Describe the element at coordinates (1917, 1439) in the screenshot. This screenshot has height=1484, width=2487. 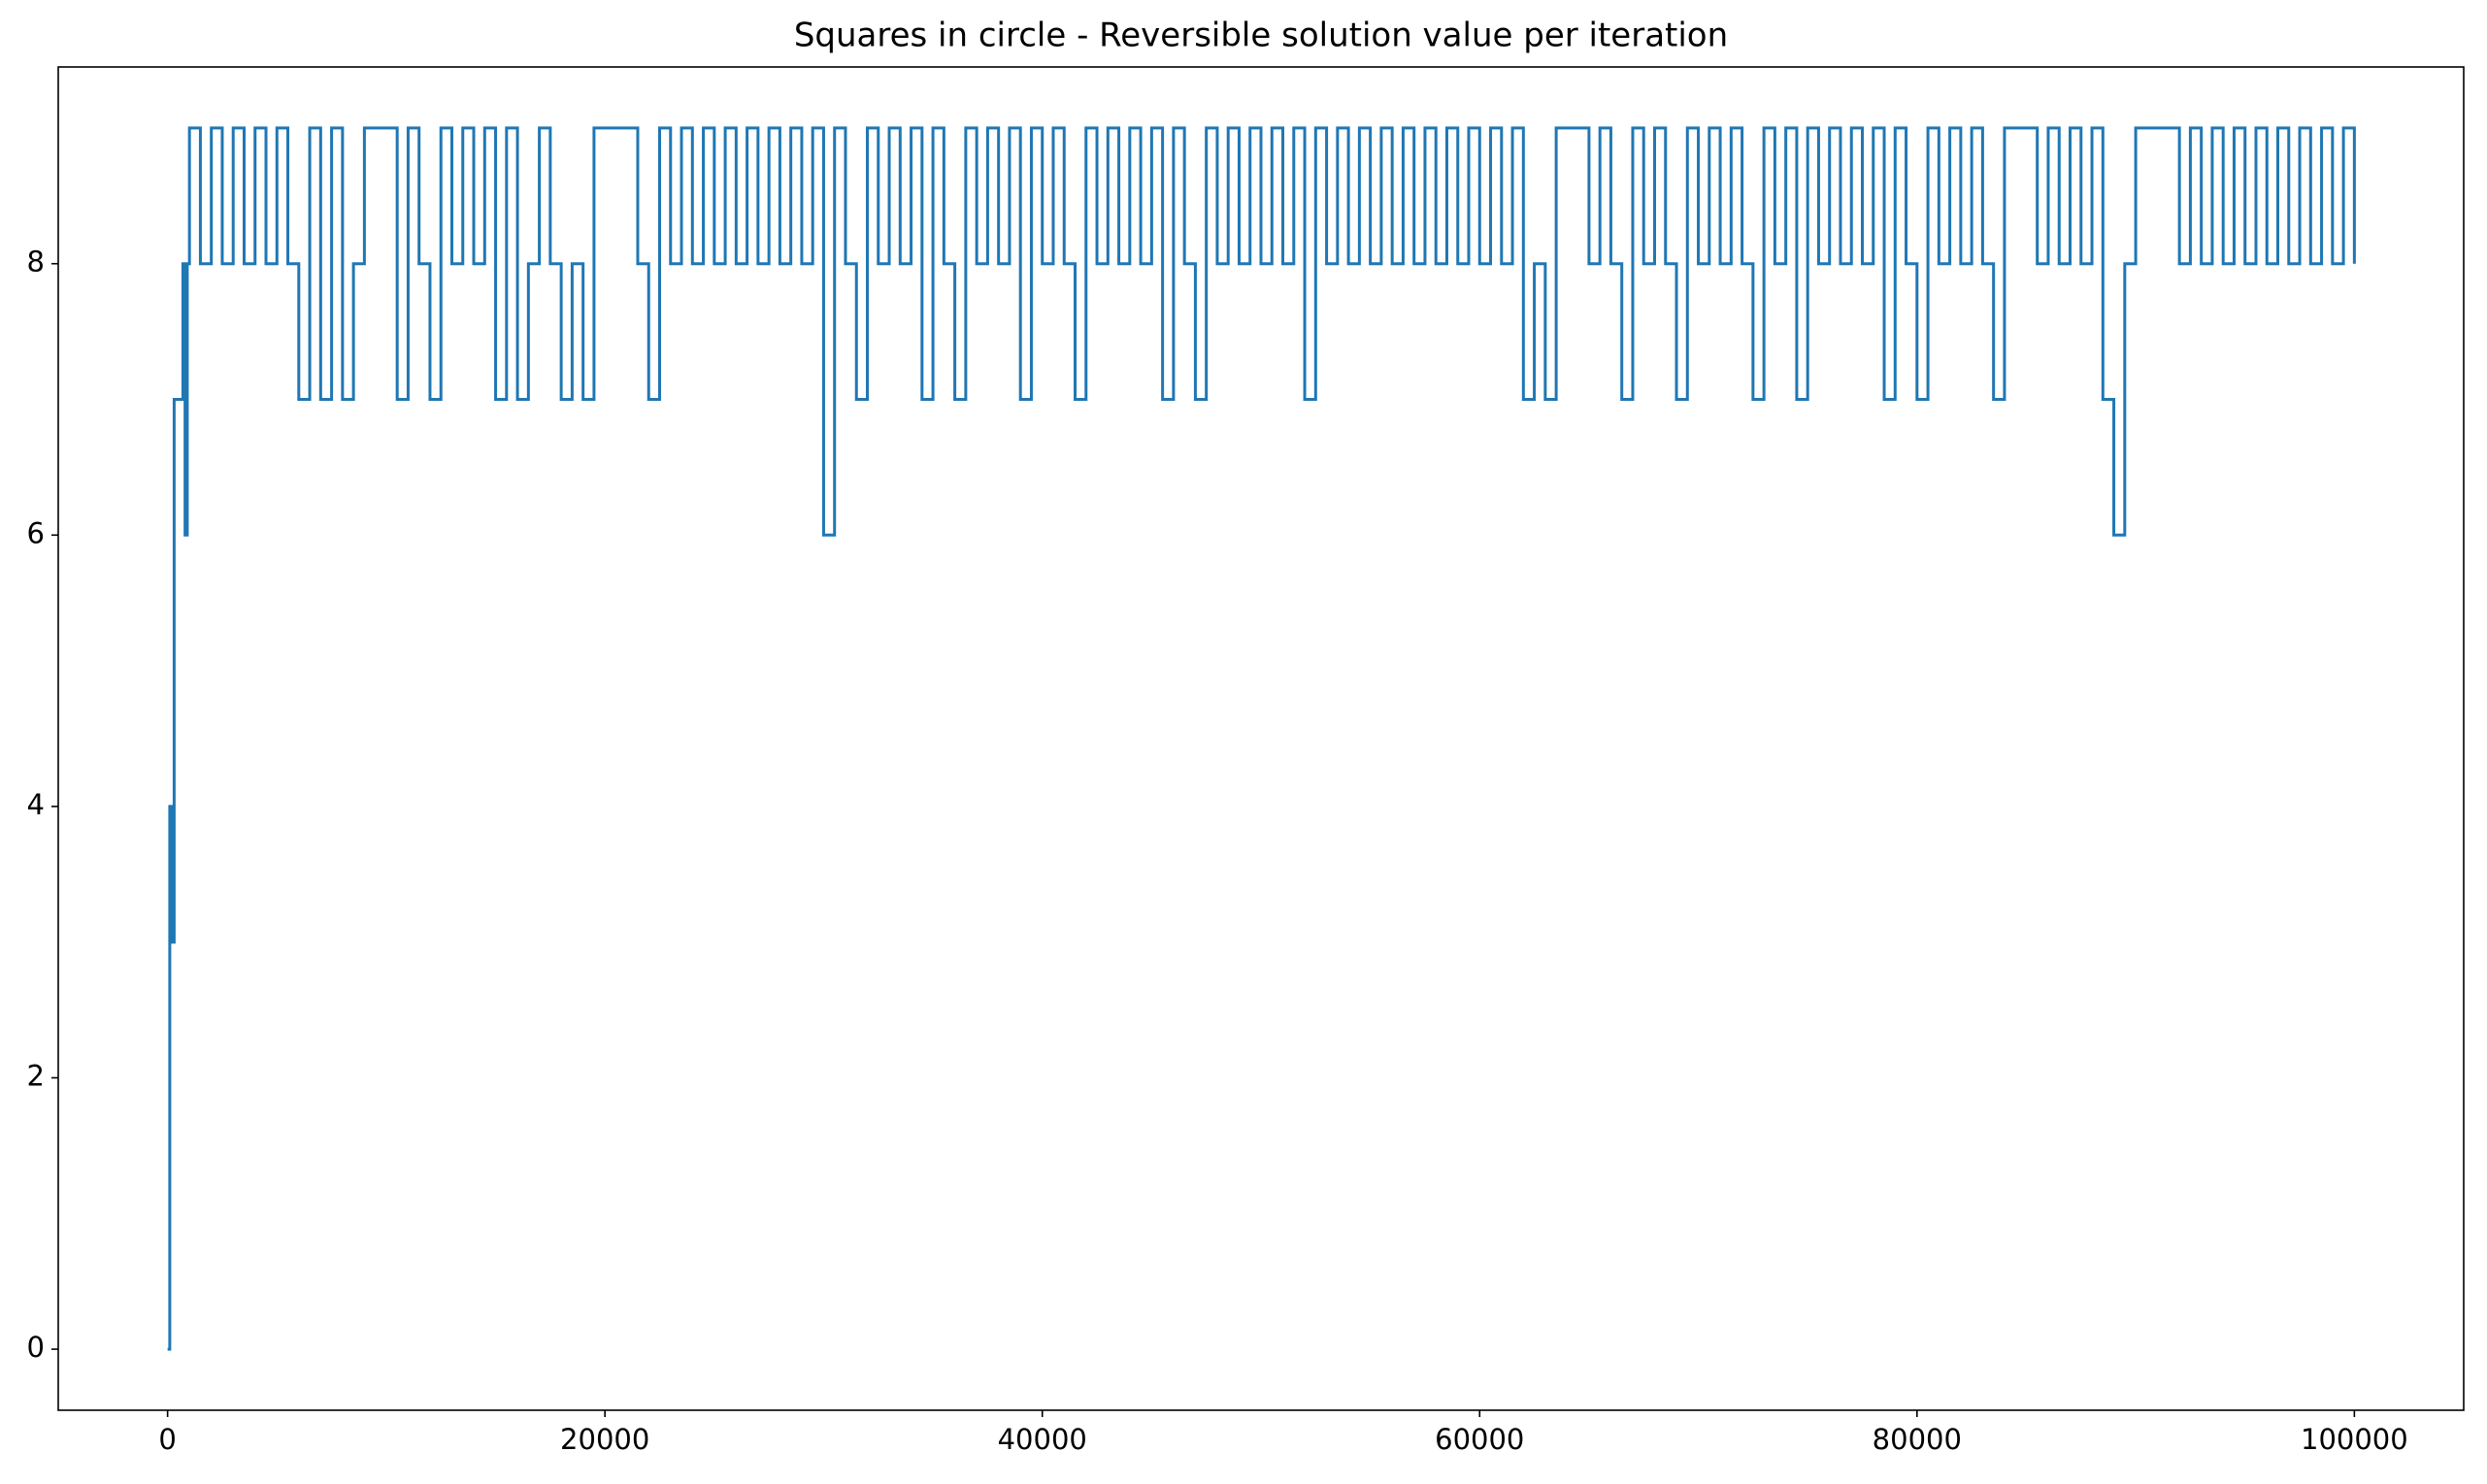
I see `x-tick-label: 80000` at that location.